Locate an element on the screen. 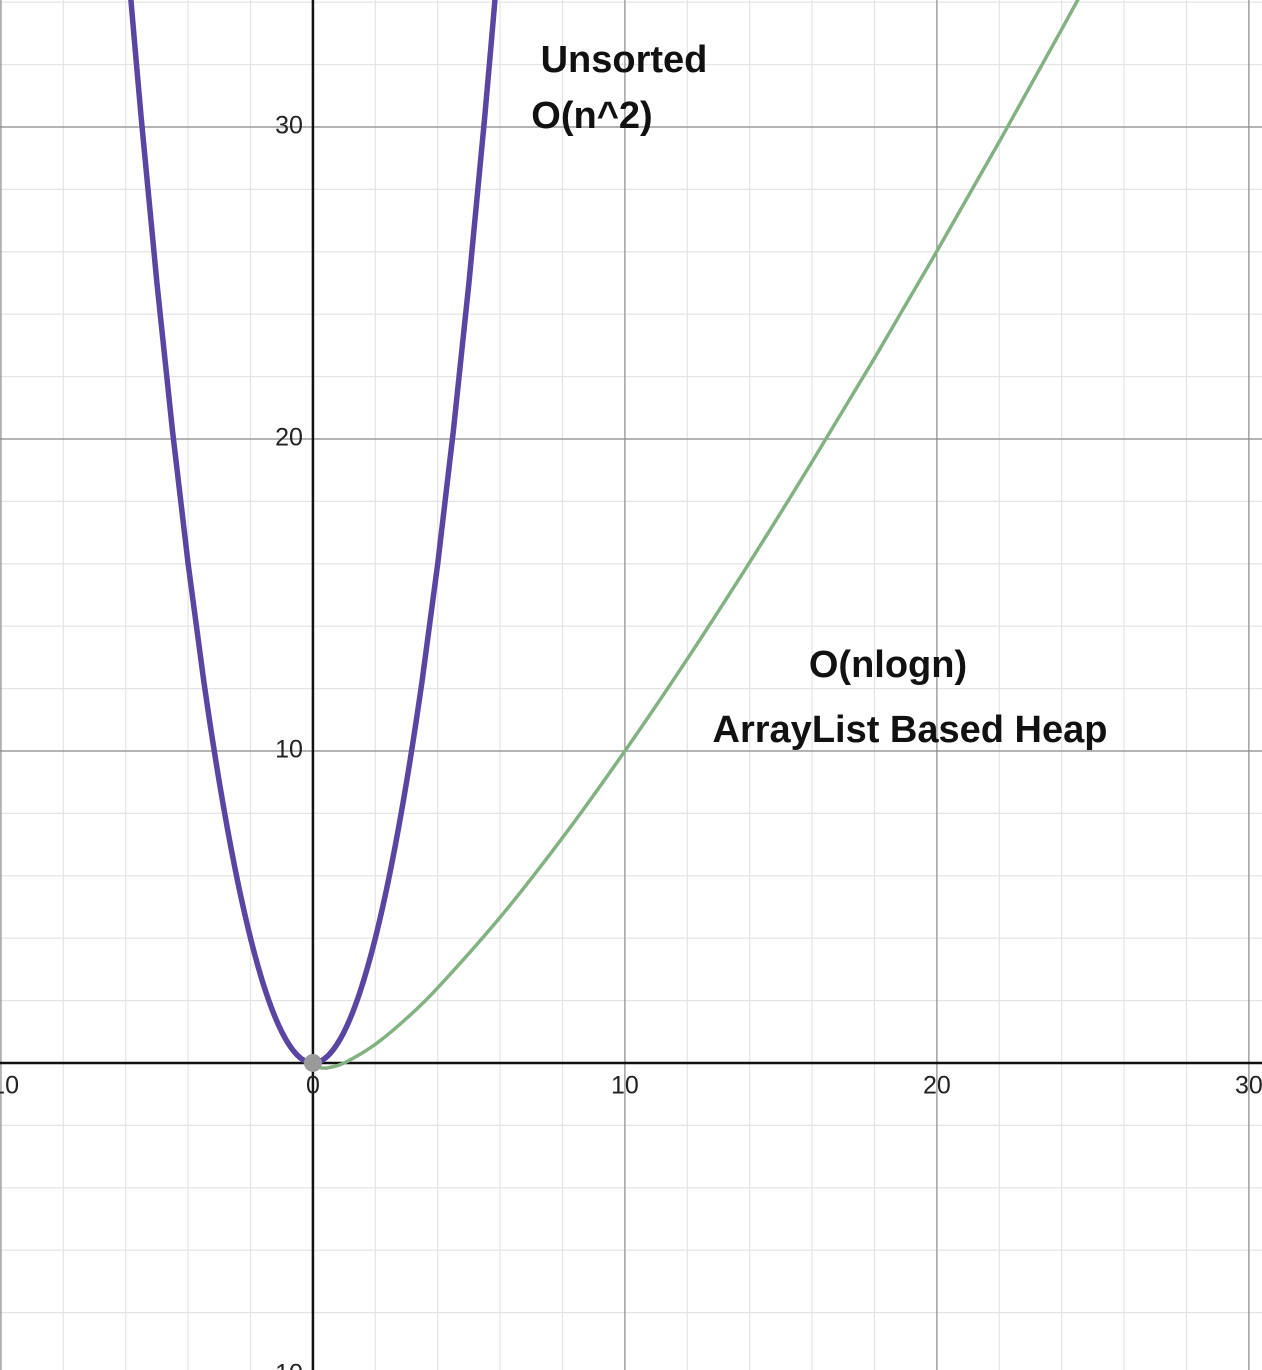 The width and height of the screenshot is (1262, 1370). annotation: O(n^2) is located at coordinates (591, 116).